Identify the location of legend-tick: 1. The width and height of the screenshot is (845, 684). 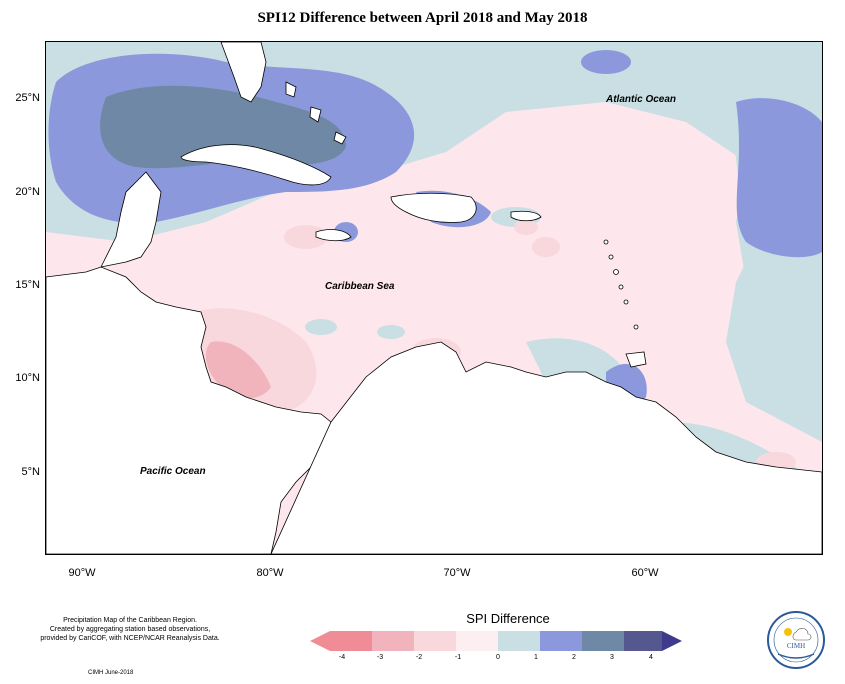
(536, 657).